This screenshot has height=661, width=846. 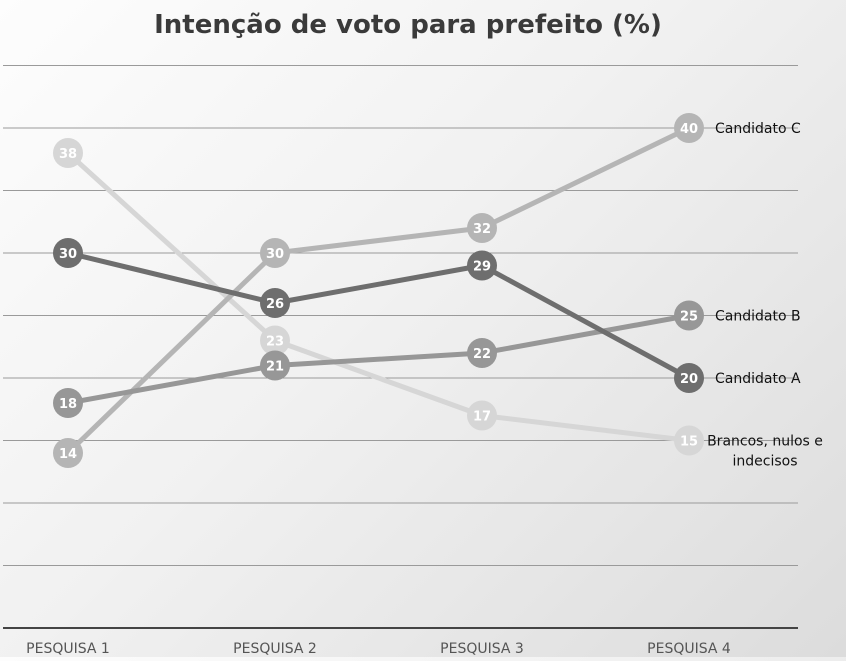 I want to click on data-label: 32, so click(x=482, y=229).